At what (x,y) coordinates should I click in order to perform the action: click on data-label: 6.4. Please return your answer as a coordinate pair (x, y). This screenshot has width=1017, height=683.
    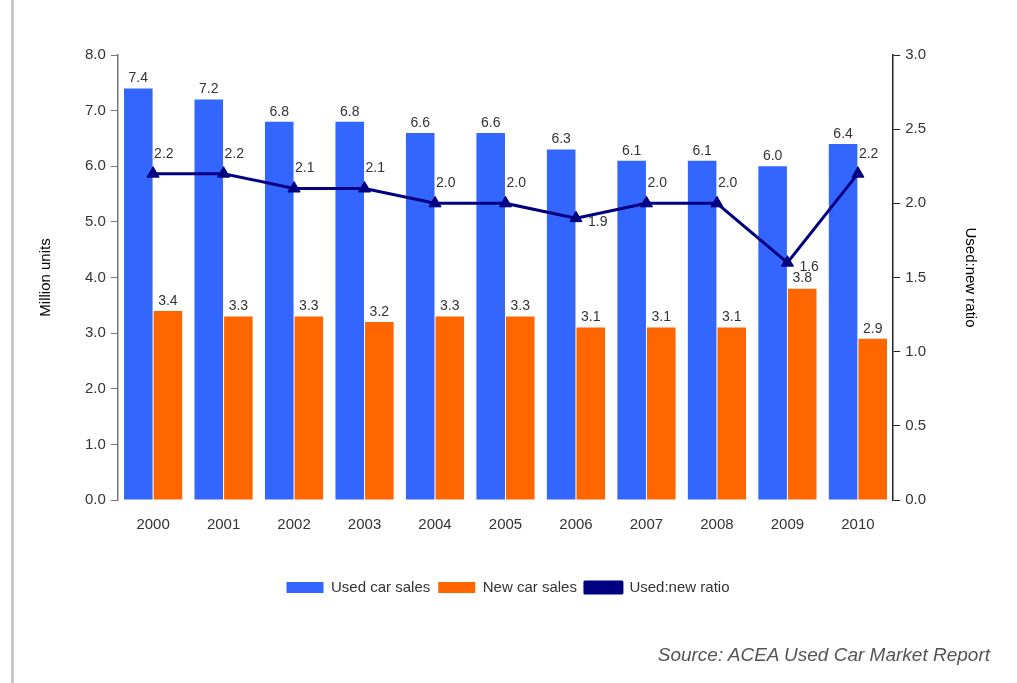
    Looking at the image, I should click on (843, 132).